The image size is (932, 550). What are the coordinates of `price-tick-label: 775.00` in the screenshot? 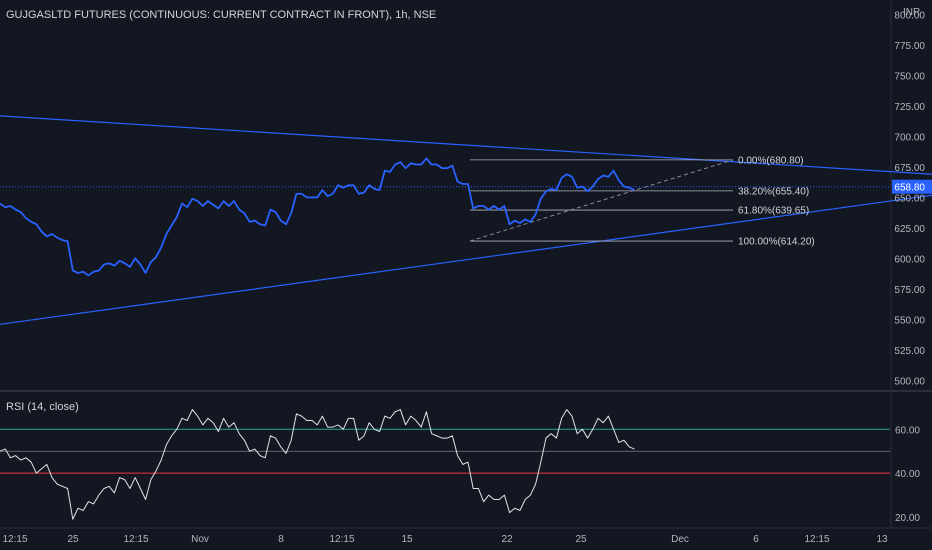 It's located at (909, 46).